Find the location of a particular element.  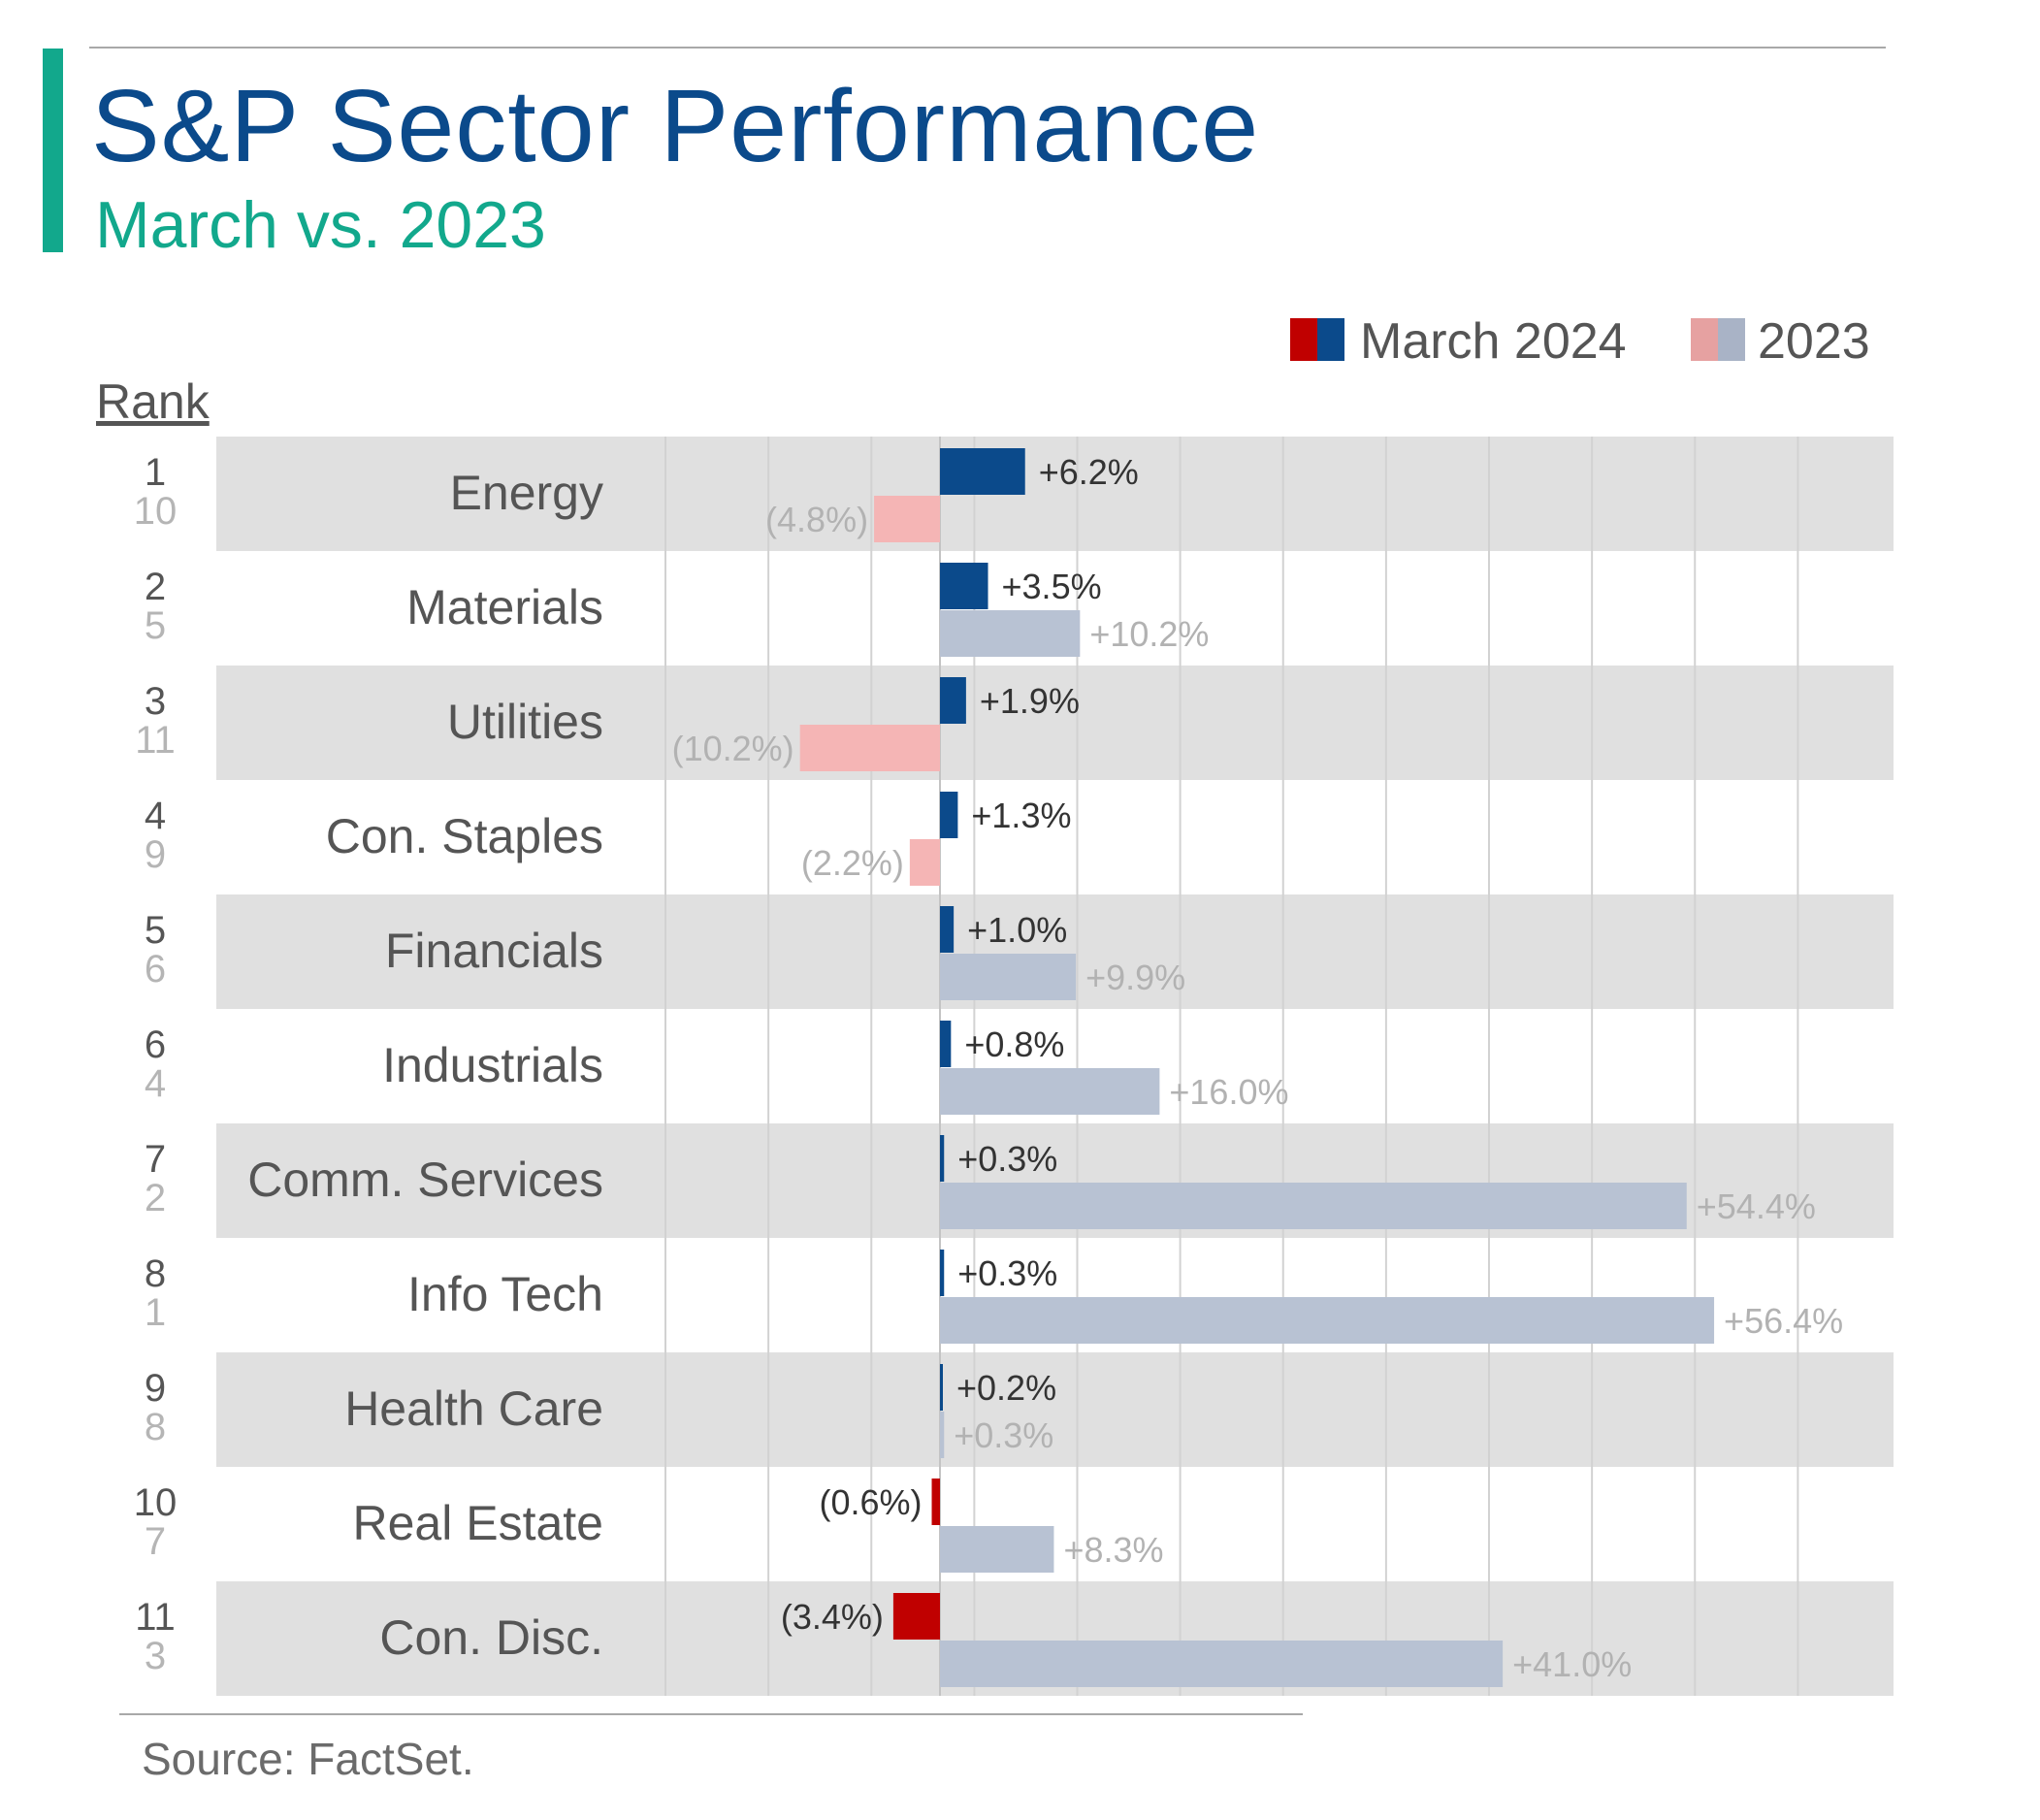

data-label-2023: +9.9% is located at coordinates (1135, 977).